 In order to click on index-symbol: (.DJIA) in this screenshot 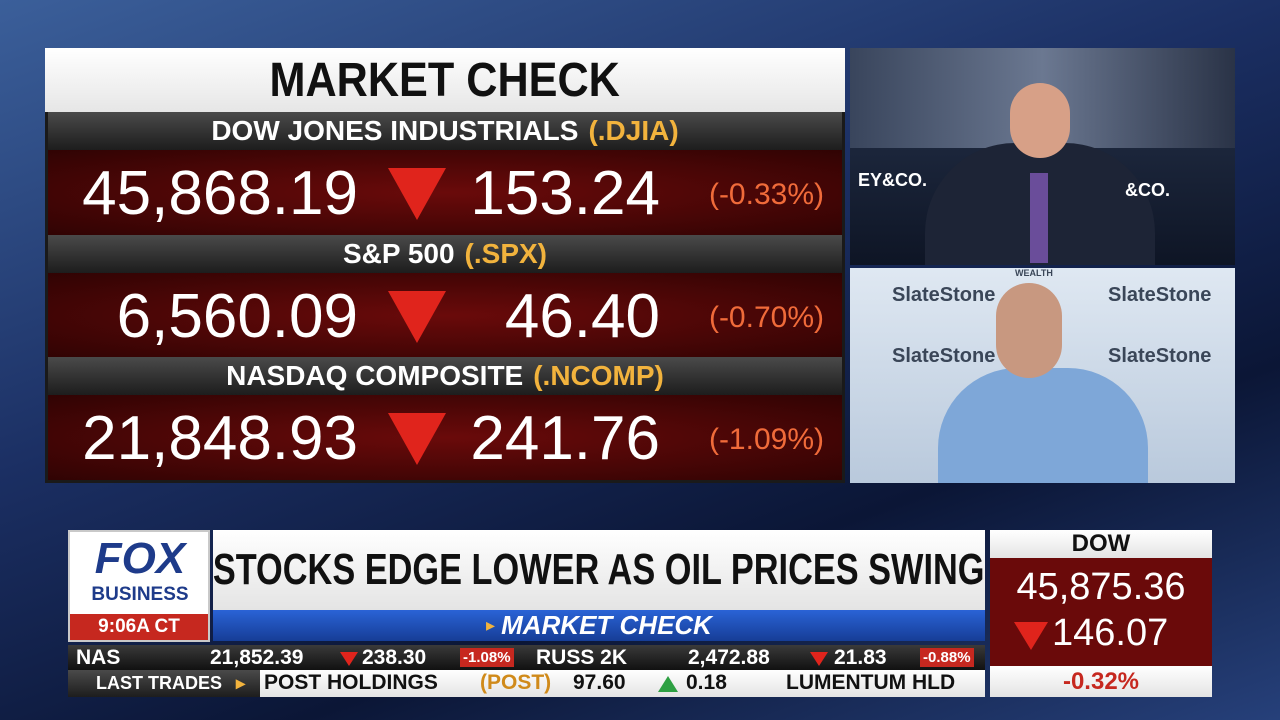, I will do `click(633, 130)`.